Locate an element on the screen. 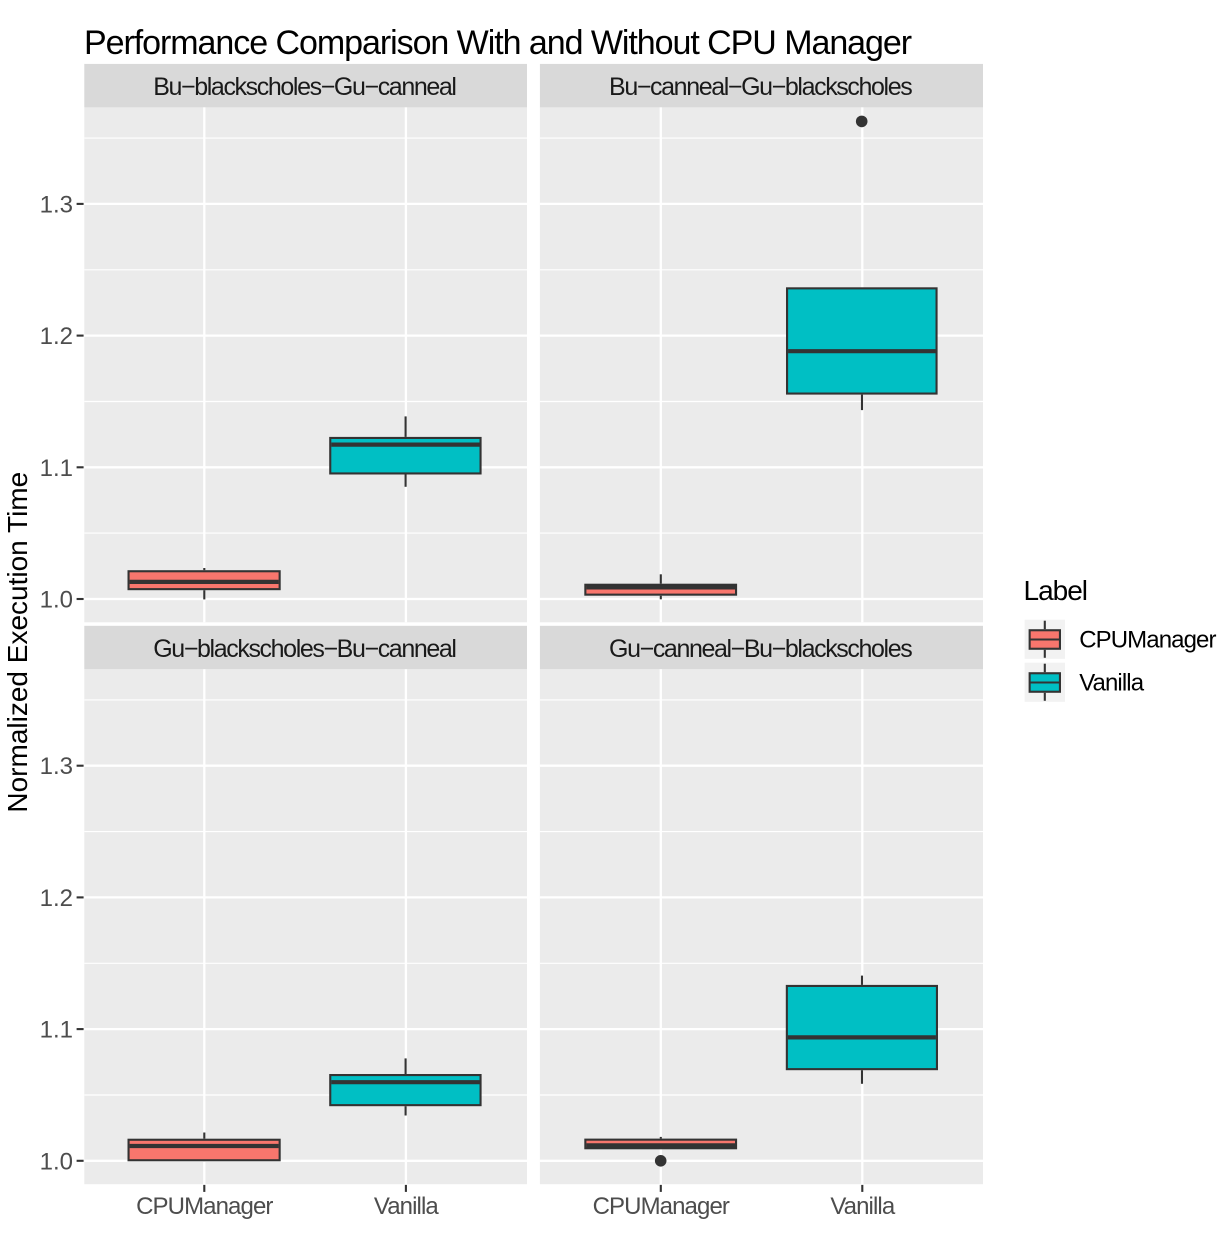  svg-text: Bu−blackscholes−Gu−canneal is located at coordinates (304, 87).